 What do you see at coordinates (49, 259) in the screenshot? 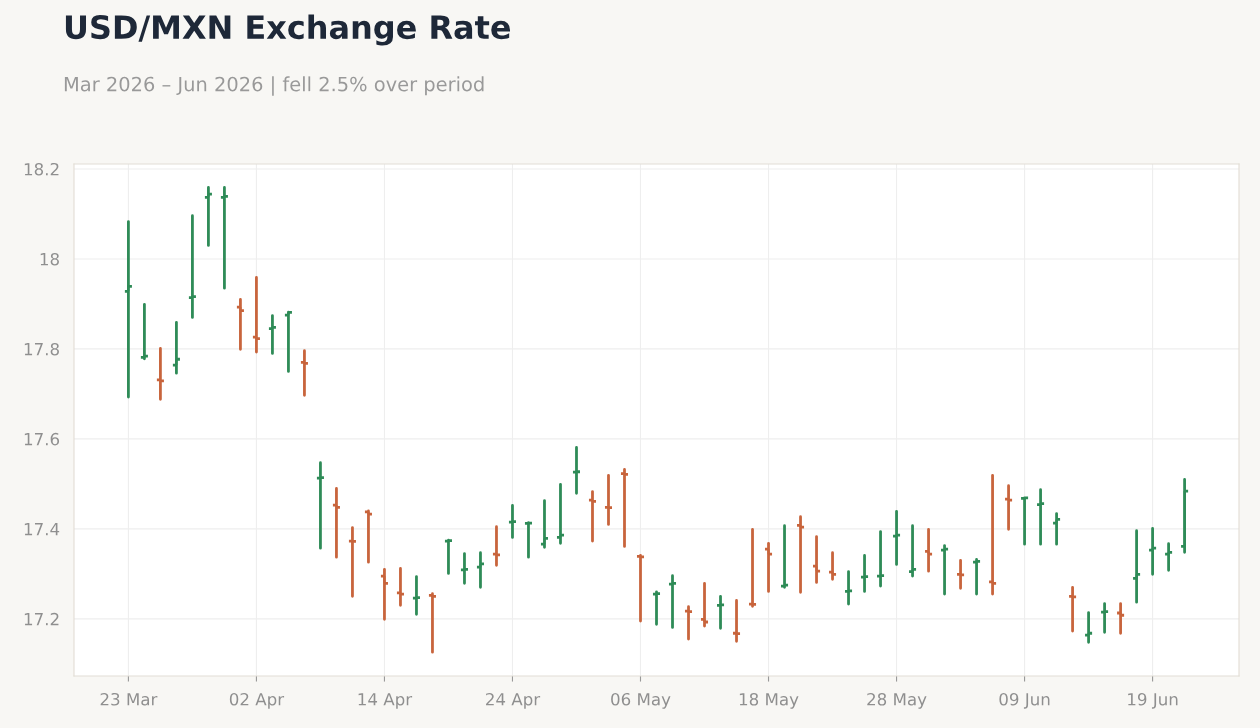
I see `y-tick-label: 18` at bounding box center [49, 259].